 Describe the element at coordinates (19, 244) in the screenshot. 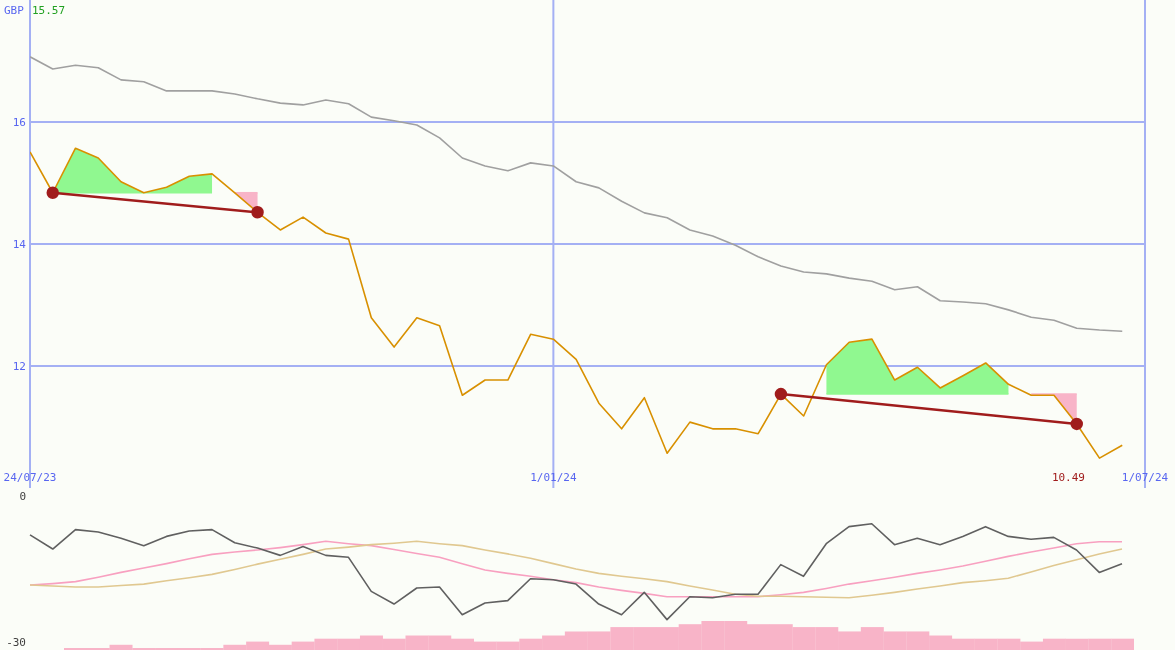

I see `y-tick-label: 14` at that location.